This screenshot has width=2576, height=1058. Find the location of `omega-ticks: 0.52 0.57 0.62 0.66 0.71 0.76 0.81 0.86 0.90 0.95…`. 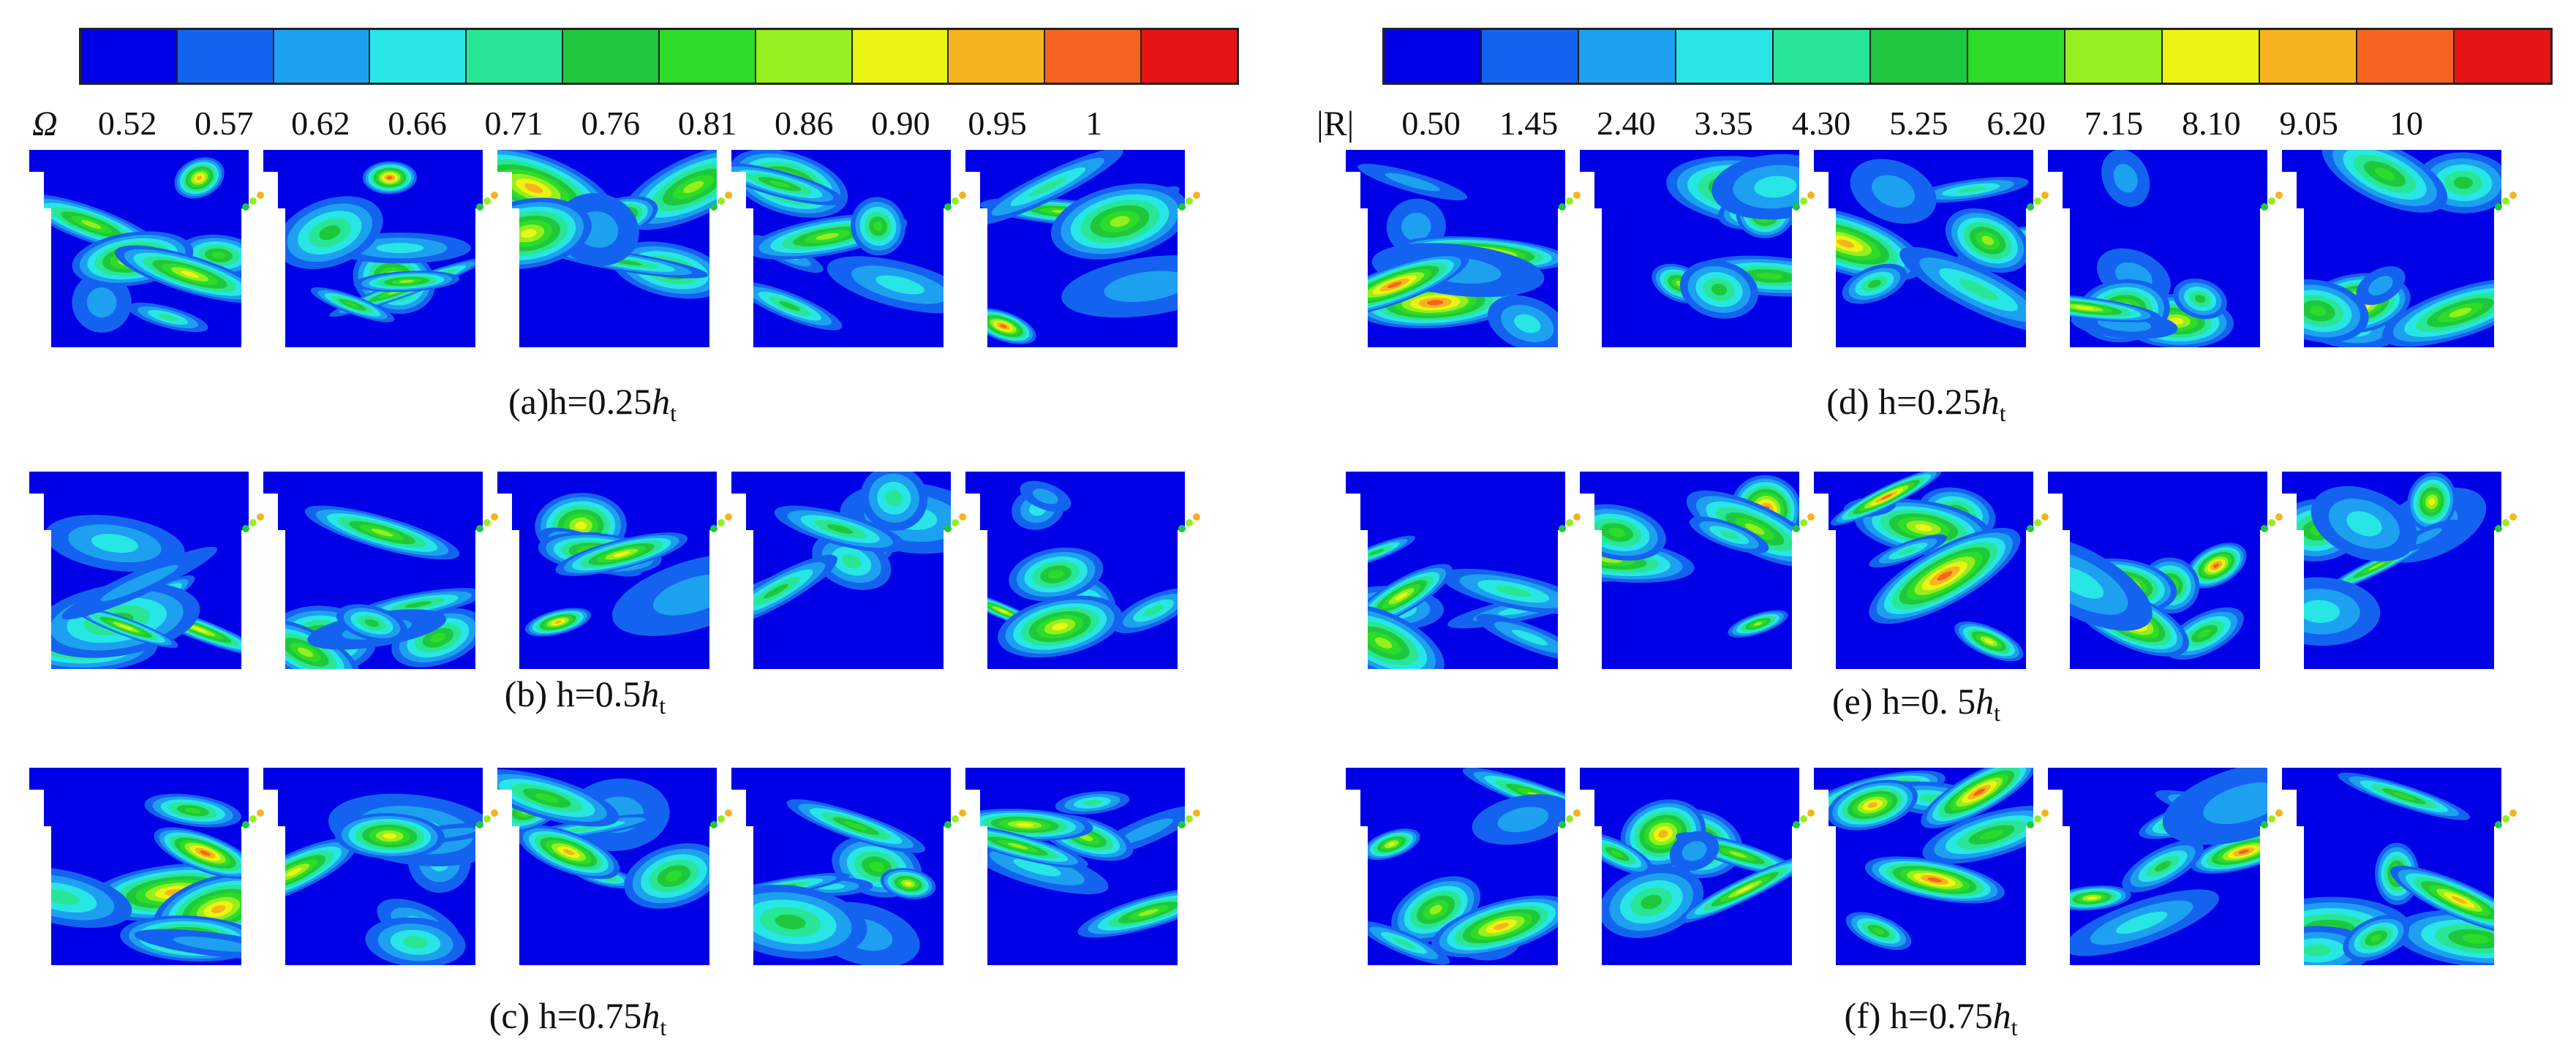

omega-ticks: 0.52 0.57 0.62 0.66 0.71 0.76 0.81 0.86 0.90 0.95… is located at coordinates (621, 126).